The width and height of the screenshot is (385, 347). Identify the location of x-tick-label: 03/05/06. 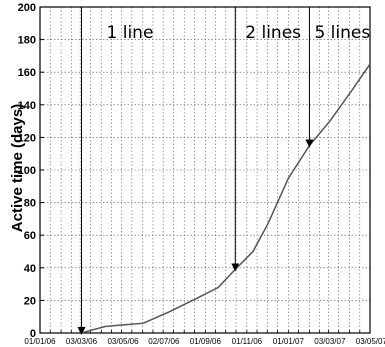
(123, 341).